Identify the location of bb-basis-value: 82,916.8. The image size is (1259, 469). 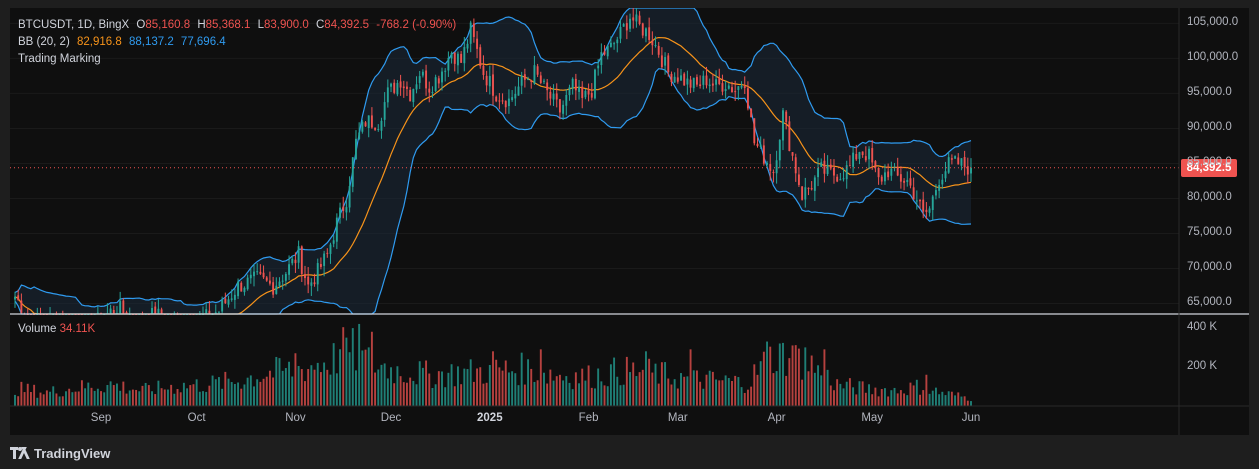
(99, 42).